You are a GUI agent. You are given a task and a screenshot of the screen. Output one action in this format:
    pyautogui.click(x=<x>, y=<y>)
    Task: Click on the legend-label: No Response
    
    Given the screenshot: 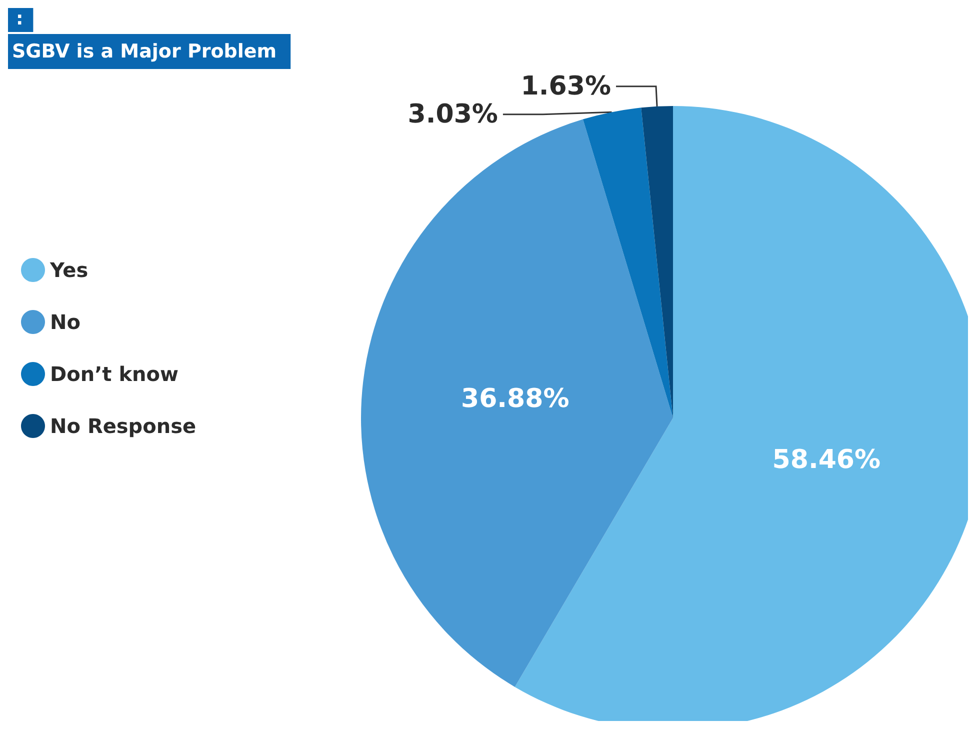 What is the action you would take?
    pyautogui.click(x=123, y=426)
    